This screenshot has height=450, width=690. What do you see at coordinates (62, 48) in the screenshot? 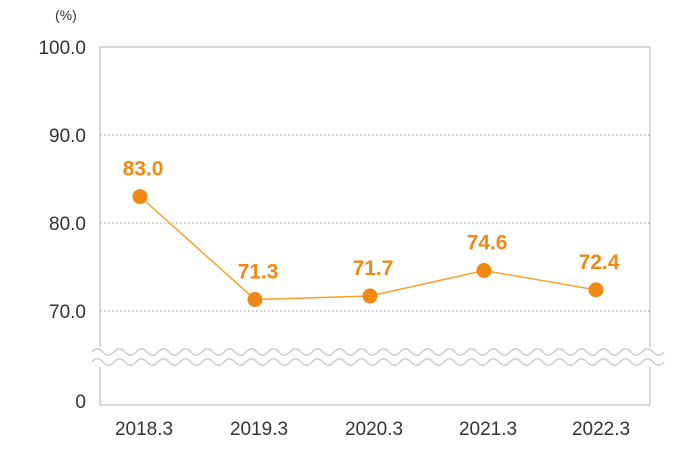
I see `y-tick-label: 100.0` at bounding box center [62, 48].